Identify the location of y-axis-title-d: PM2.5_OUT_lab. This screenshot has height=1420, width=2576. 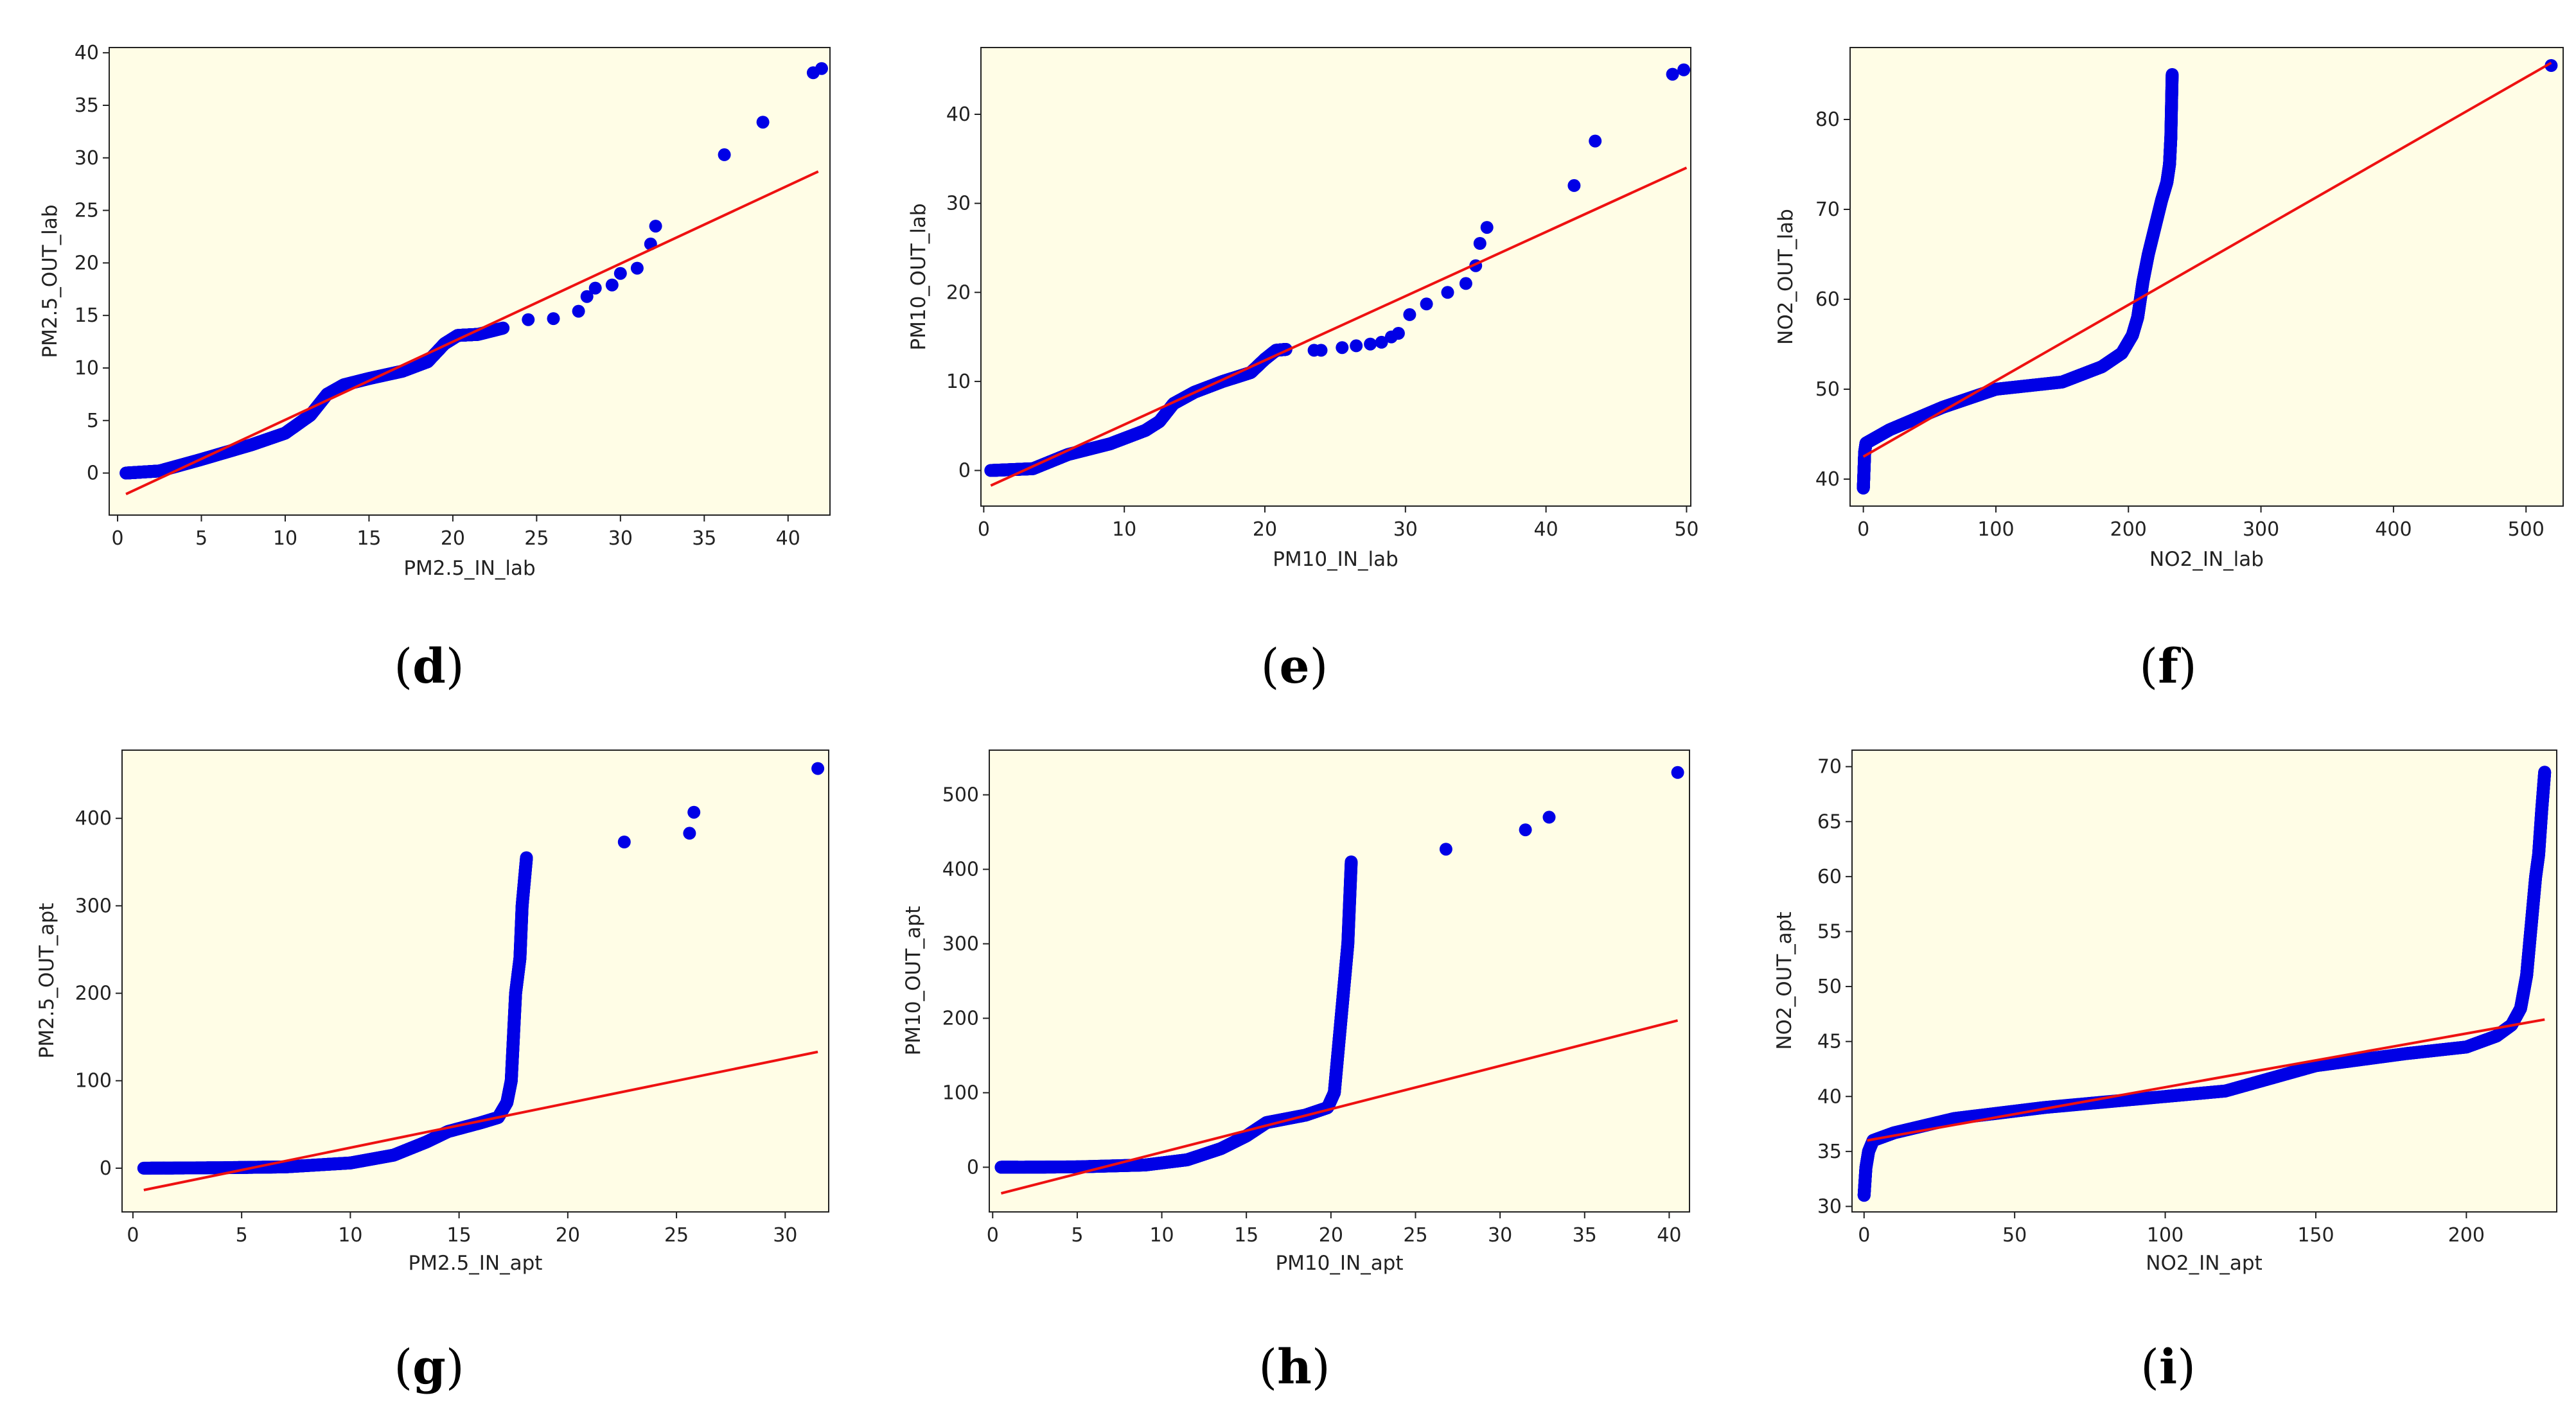
(50, 281).